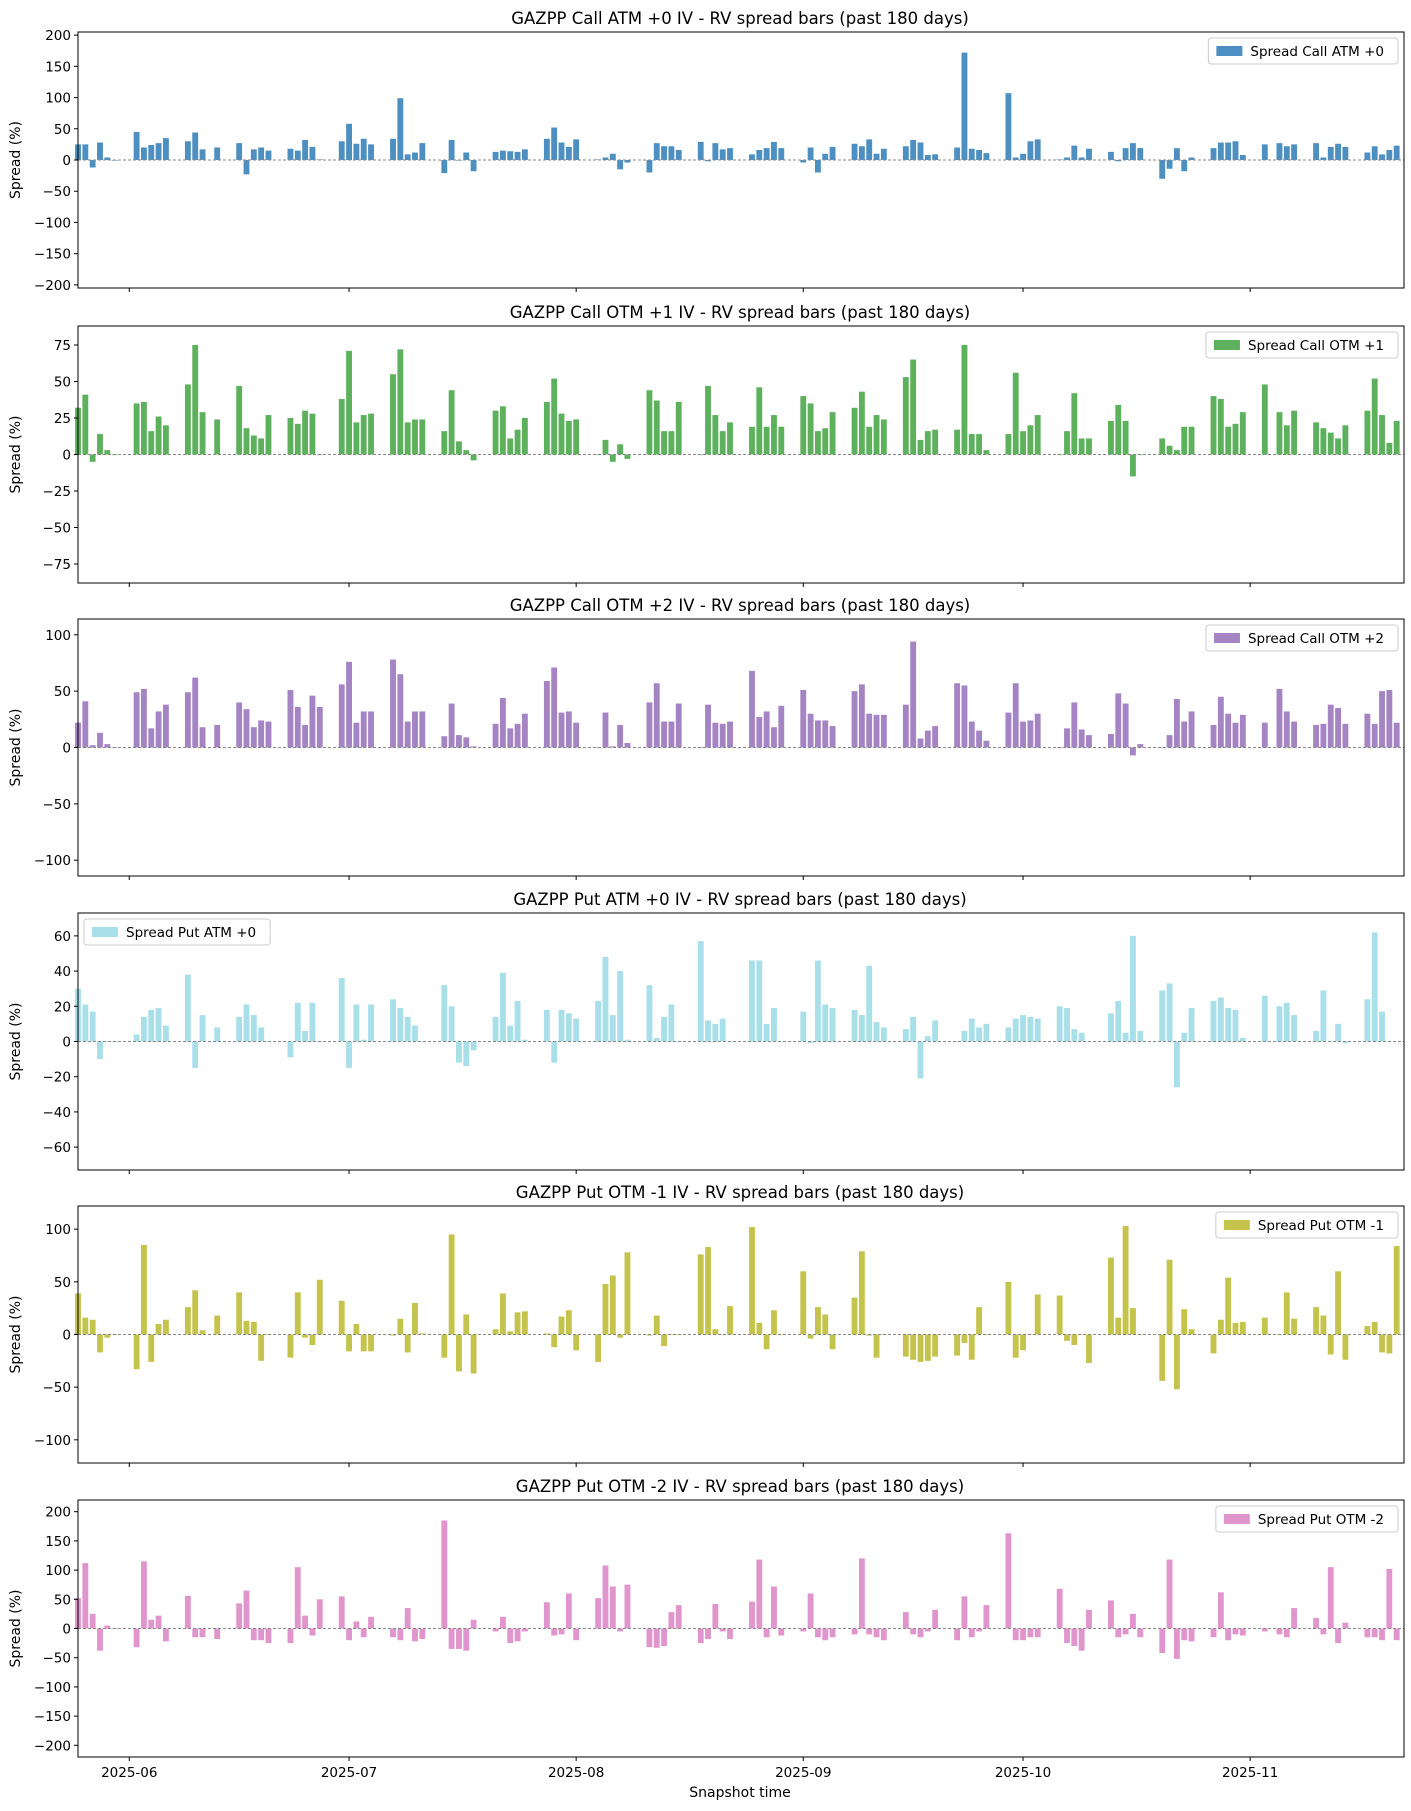 The width and height of the screenshot is (1411, 1811). What do you see at coordinates (737, 1589) in the screenshot?
I see `bars` at bounding box center [737, 1589].